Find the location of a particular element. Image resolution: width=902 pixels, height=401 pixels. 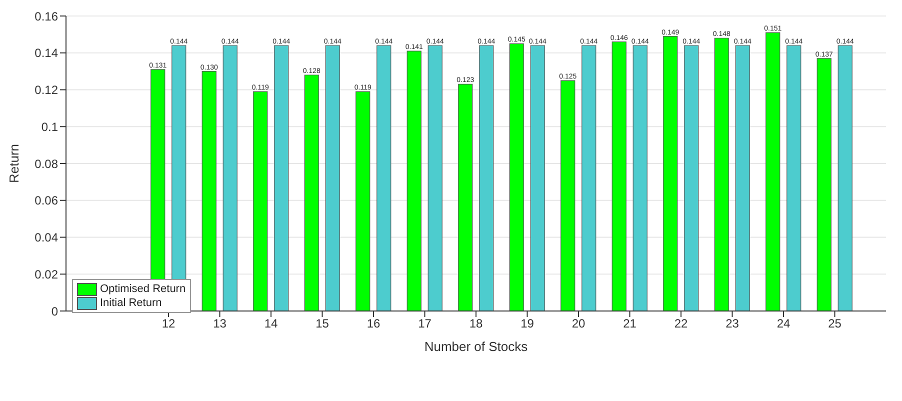

x-tick-label: 16 is located at coordinates (373, 323).